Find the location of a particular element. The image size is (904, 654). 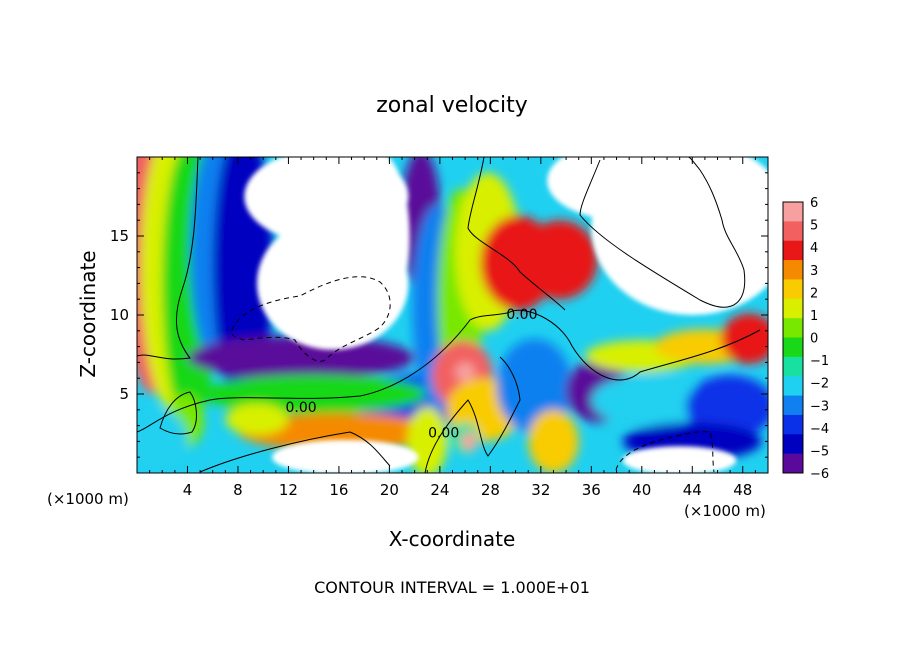

x-unit-left: (×1000 m) is located at coordinates (88, 499).